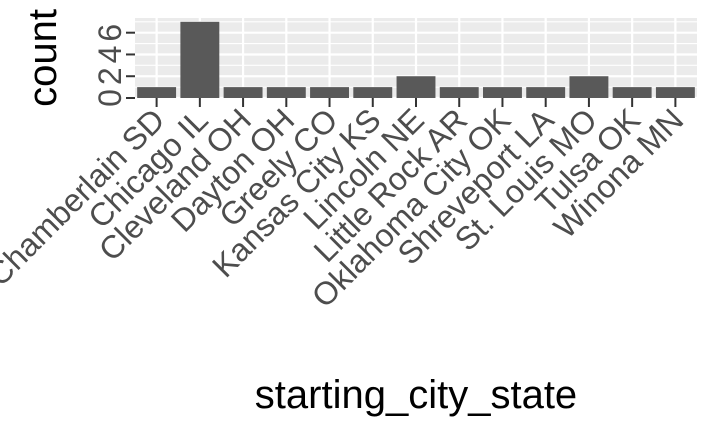 This screenshot has height=440, width=718. Describe the element at coordinates (110, 33) in the screenshot. I see `y-tick-label: 6` at that location.